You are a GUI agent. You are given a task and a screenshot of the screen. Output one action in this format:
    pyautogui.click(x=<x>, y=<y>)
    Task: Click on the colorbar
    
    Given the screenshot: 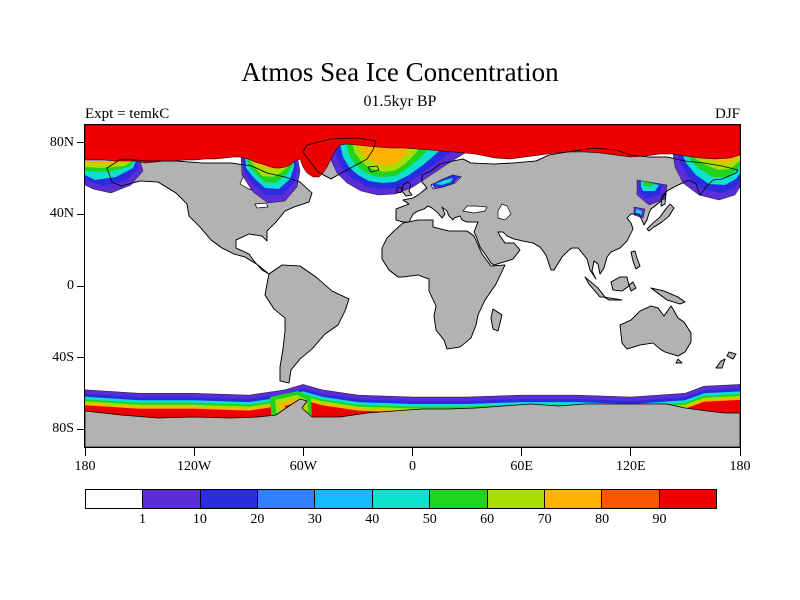 What is the action you would take?
    pyautogui.click(x=401, y=499)
    